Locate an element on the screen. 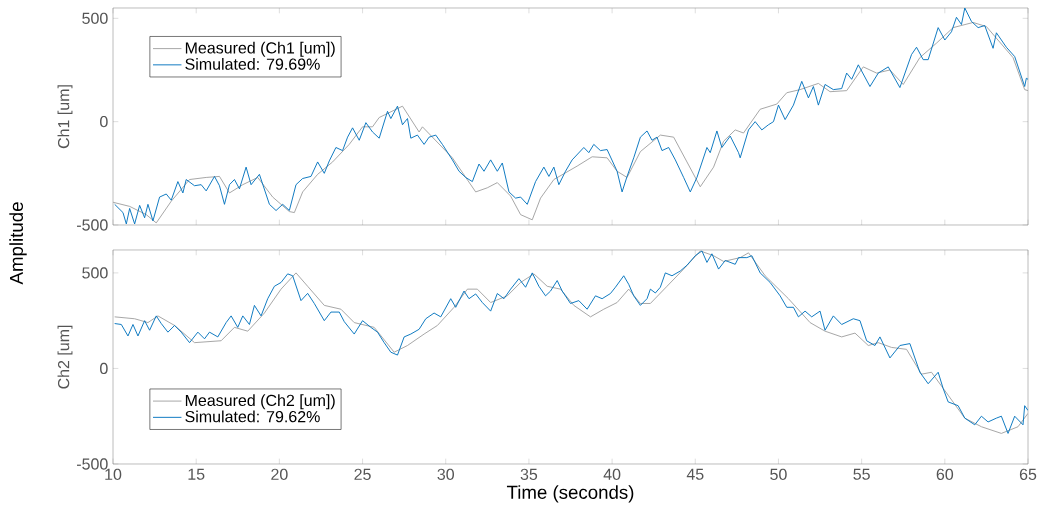 Image resolution: width=1038 pixels, height=523 pixels. legend-label: Simulated: 79.62% is located at coordinates (252, 416).